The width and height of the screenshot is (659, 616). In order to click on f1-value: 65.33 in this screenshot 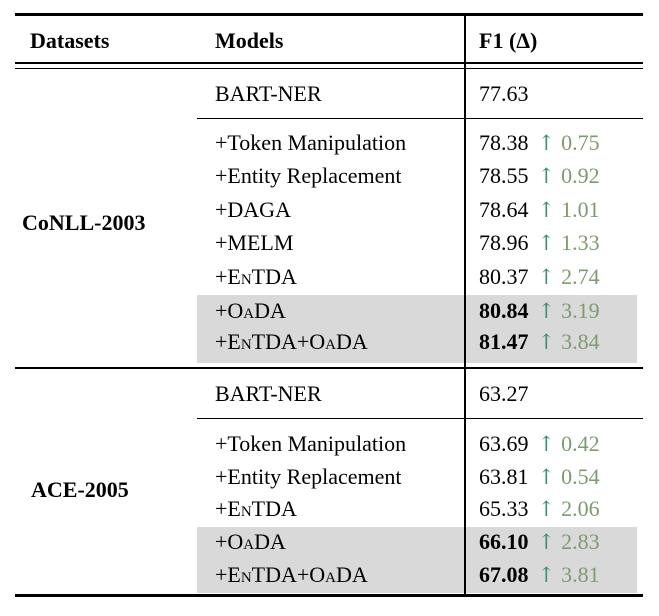, I will do `click(504, 508)`.